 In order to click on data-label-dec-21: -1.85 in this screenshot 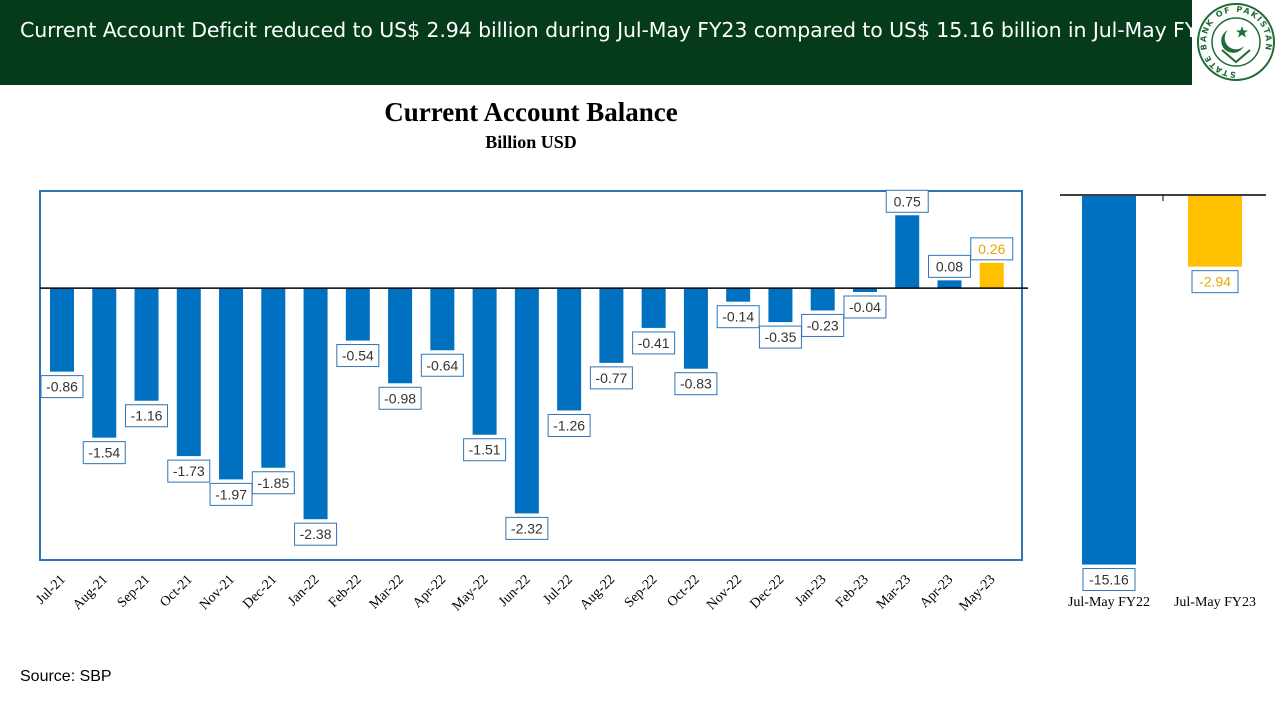, I will do `click(273, 483)`.